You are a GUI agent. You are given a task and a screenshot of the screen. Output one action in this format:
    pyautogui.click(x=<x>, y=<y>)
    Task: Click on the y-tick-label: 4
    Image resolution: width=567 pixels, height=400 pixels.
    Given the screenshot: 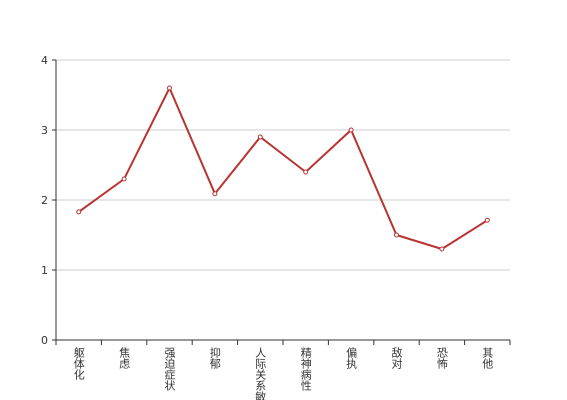 What is the action you would take?
    pyautogui.click(x=44, y=60)
    